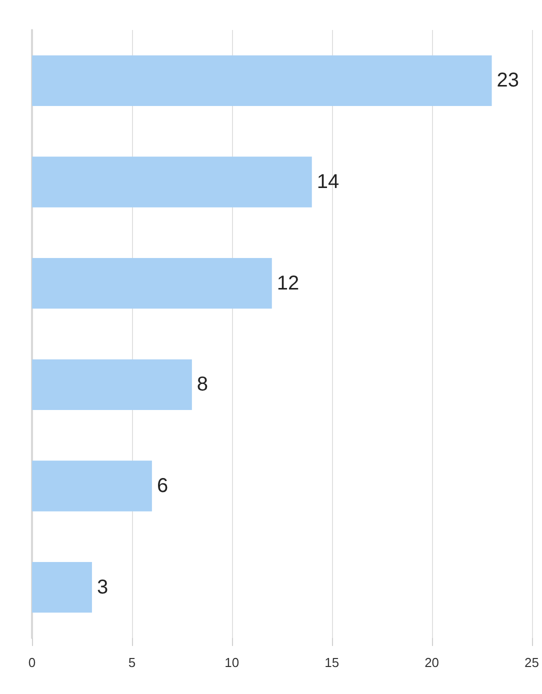 Image resolution: width=542 pixels, height=694 pixels. I want to click on x-tick-label: 20, so click(432, 662).